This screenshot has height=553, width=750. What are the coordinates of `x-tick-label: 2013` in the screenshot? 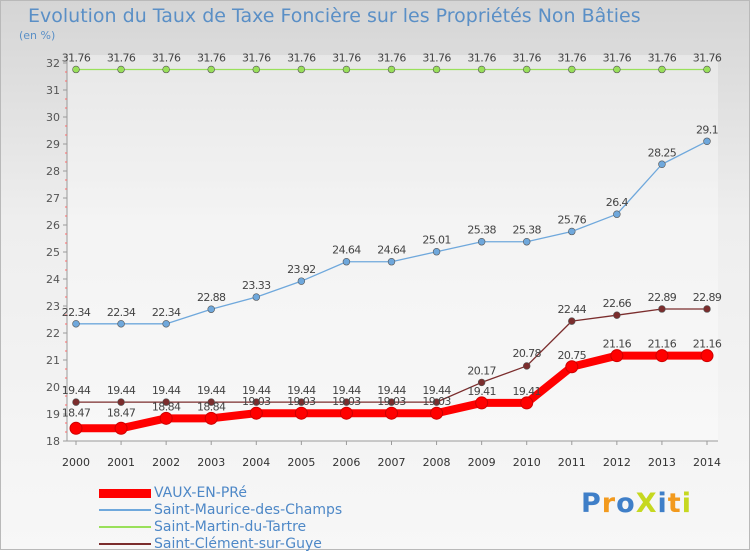 It's located at (662, 462).